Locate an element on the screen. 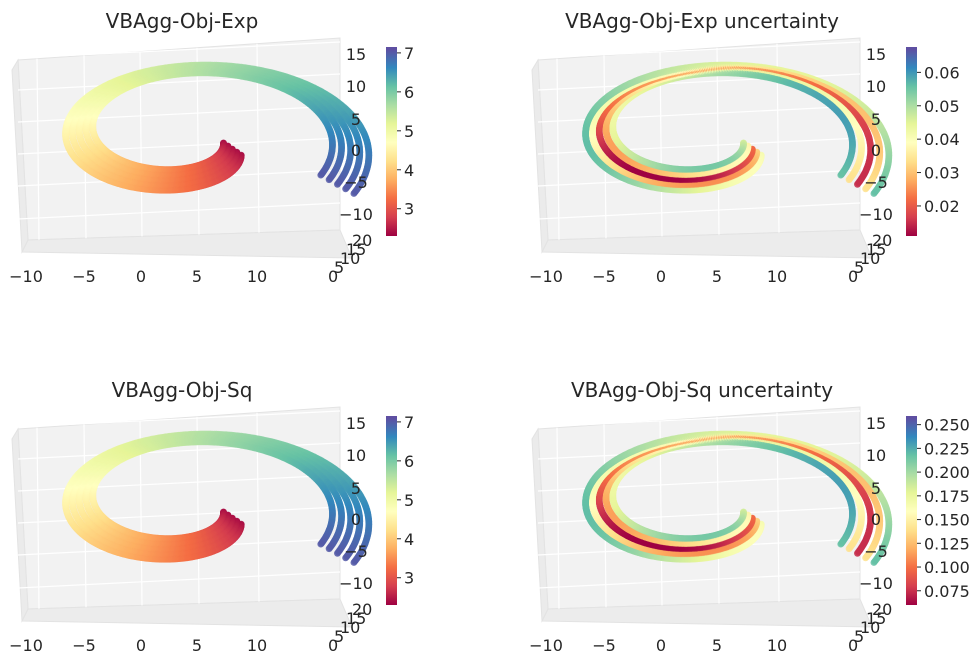 The image size is (975, 651). colorbar is located at coordinates (391, 142).